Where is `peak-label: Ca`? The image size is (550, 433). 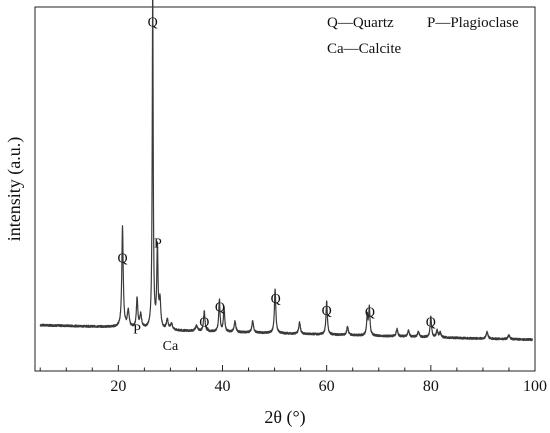
peak-label: Ca is located at coordinates (171, 346).